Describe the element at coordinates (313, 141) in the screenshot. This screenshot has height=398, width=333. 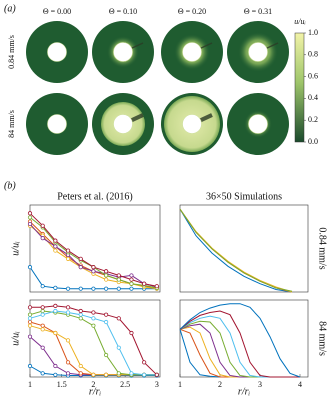
I see `colorbar-tick-label: 0.0` at that location.